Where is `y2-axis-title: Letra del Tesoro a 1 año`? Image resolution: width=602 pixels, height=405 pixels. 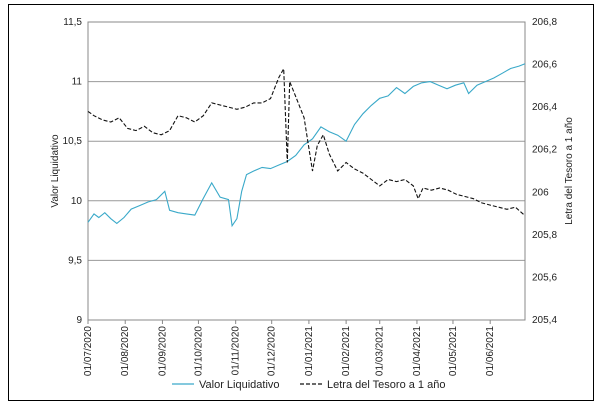 y2-axis-title: Letra del Tesoro a 1 año is located at coordinates (569, 171).